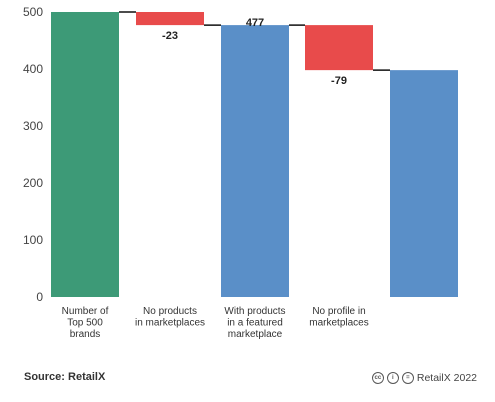  I want to click on data-label: -23, so click(170, 36).